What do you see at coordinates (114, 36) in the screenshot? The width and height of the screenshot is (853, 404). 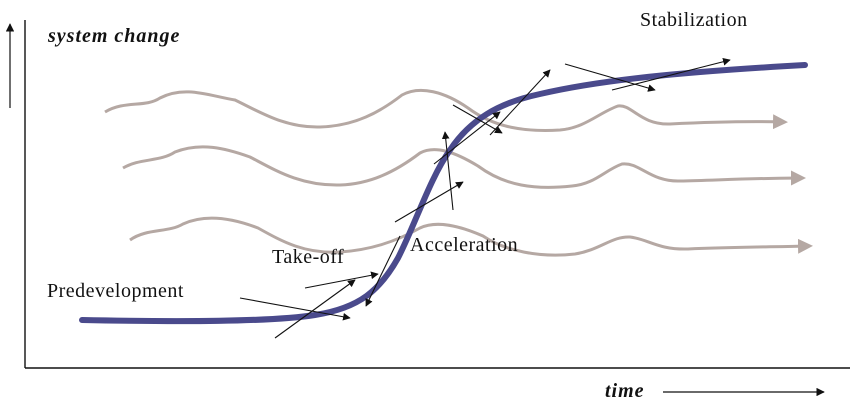 I see `y-axis-label: system change` at bounding box center [114, 36].